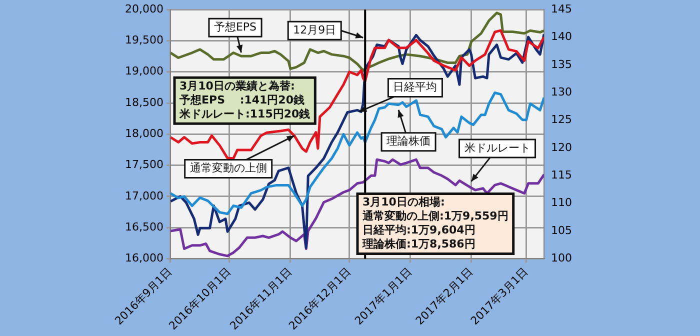  Describe the element at coordinates (561, 230) in the screenshot. I see `y2-tick-label: 105` at that location.